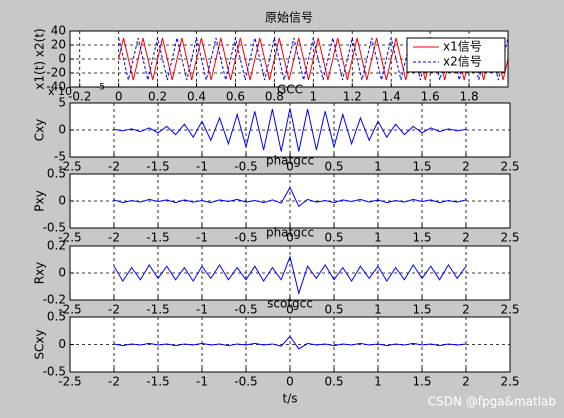 The image size is (564, 418). Describe the element at coordinates (58, 45) in the screenshot. I see `y-tick-label: 20` at that location.